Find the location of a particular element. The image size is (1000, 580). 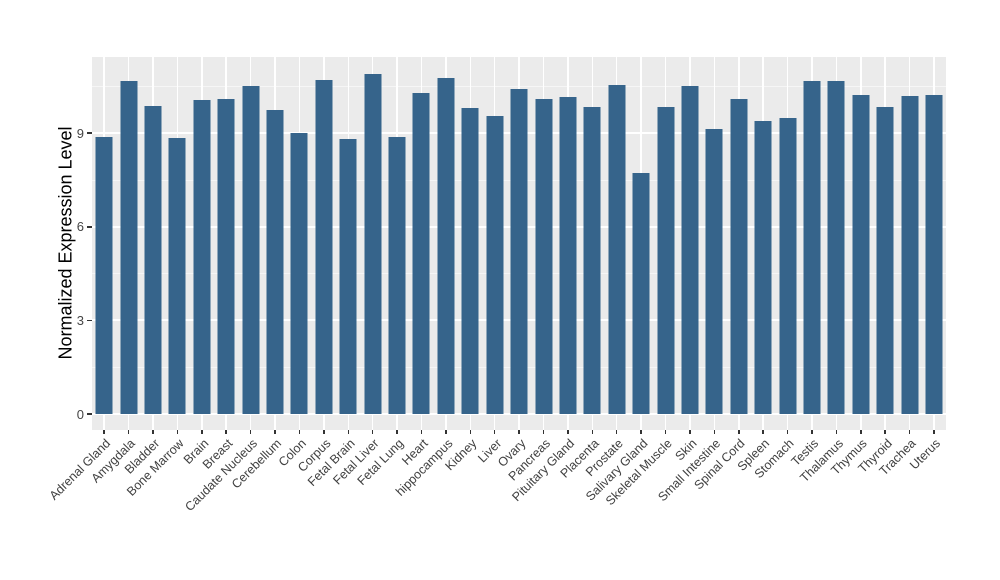

category-slot: Small Intestine is located at coordinates (691, 280).